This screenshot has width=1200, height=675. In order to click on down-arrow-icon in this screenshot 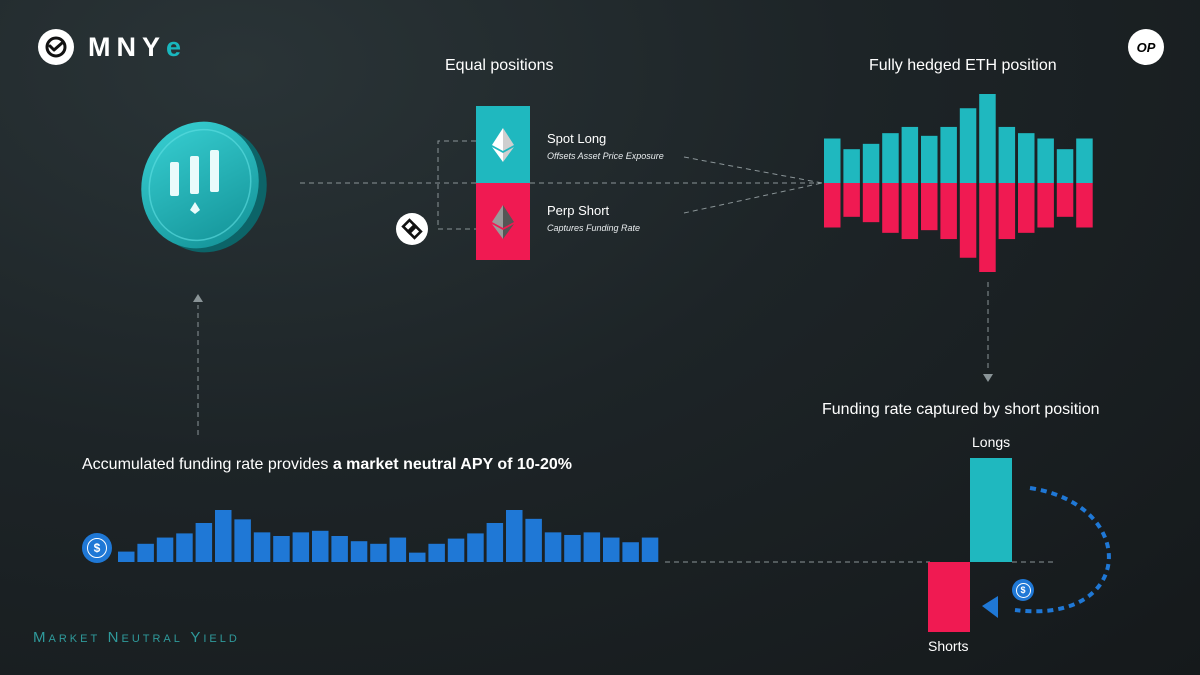, I will do `click(988, 378)`.